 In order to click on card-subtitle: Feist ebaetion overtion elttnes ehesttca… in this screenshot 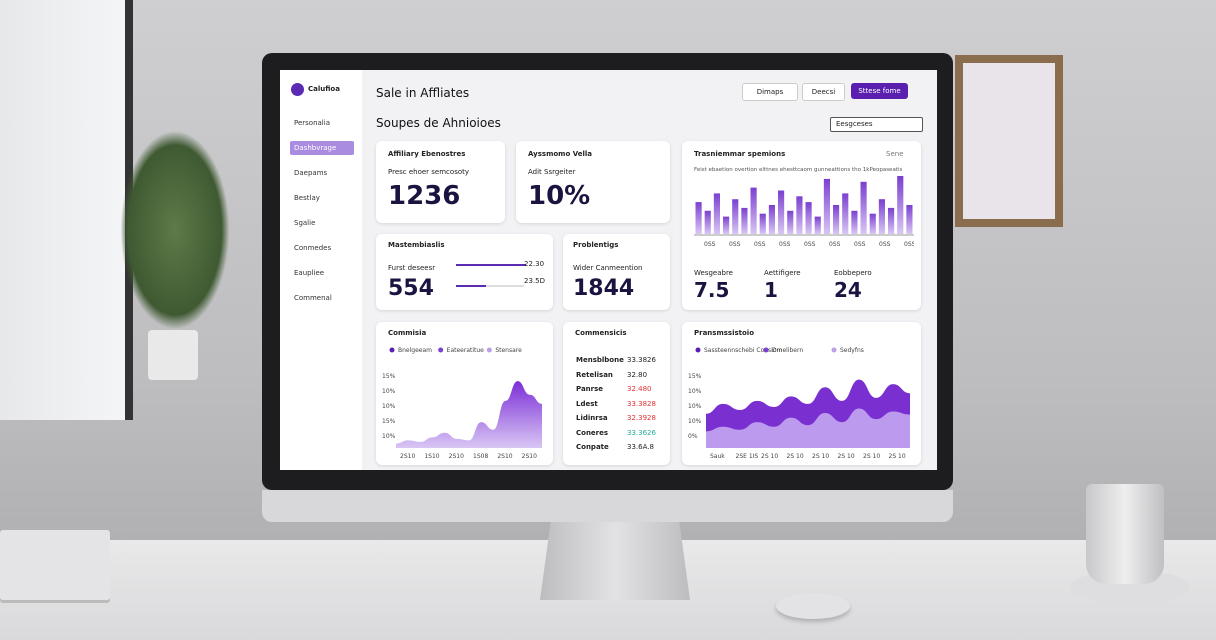, I will do `click(798, 170)`.